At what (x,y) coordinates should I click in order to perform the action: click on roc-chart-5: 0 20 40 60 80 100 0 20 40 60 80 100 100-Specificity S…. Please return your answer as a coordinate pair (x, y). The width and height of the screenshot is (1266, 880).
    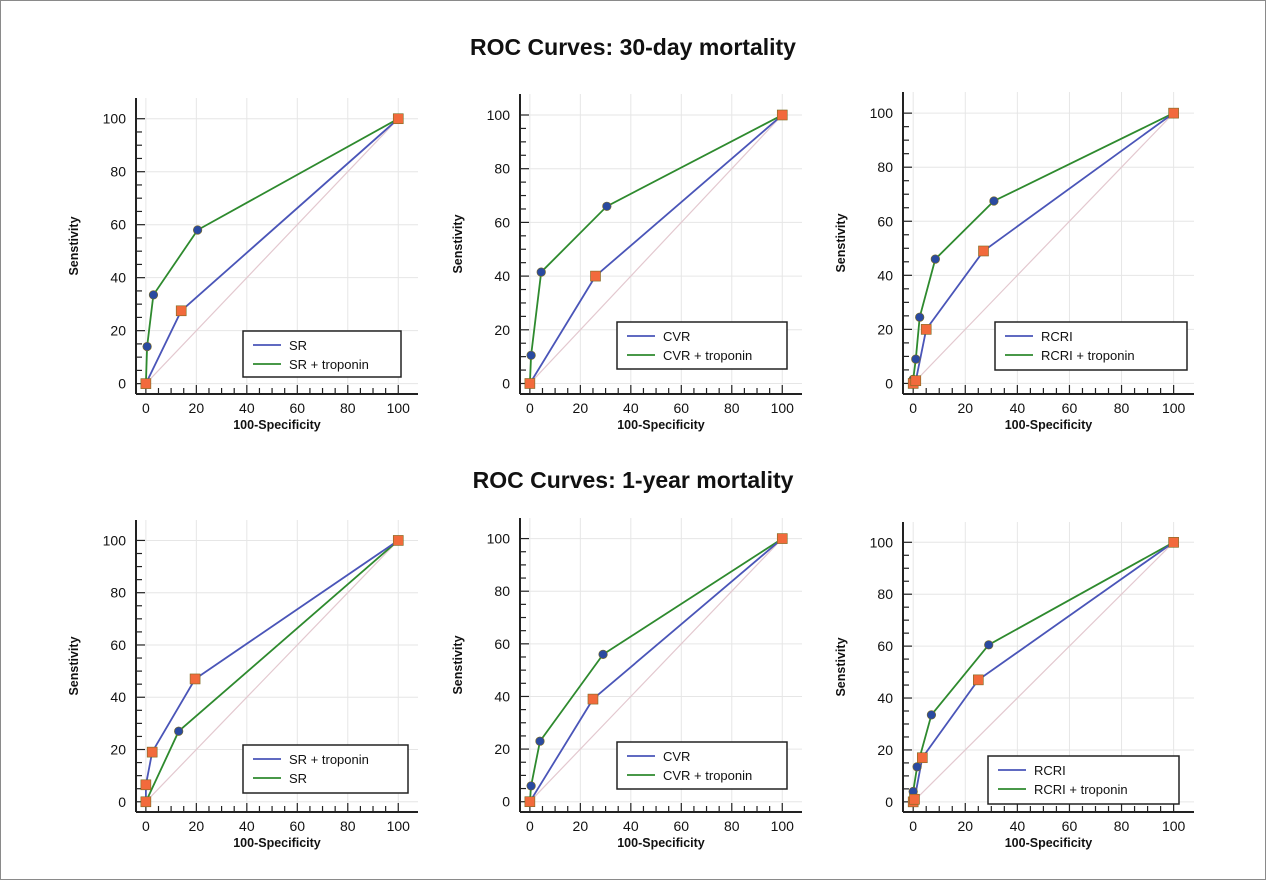
    Looking at the image, I should click on (626, 684).